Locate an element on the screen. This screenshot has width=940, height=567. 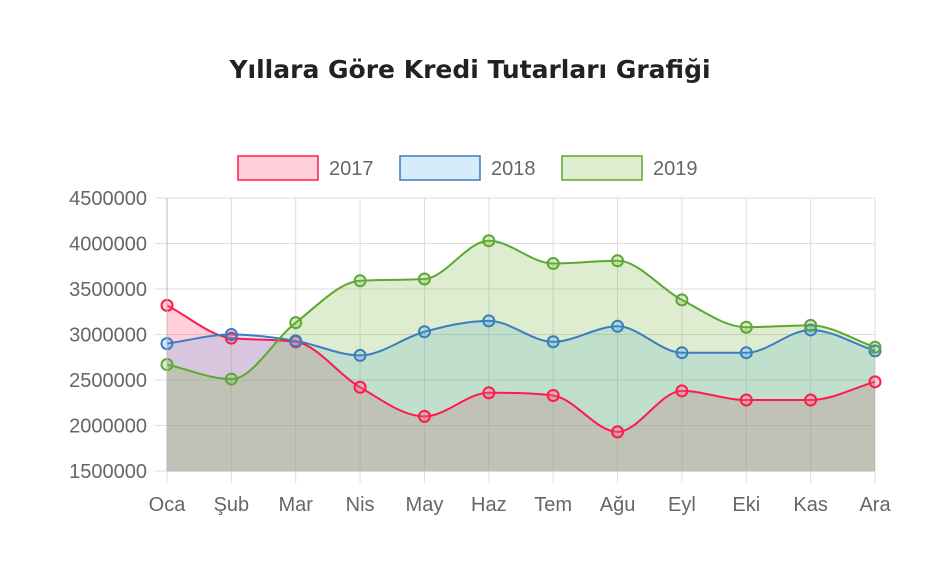
x-tick-label: Mar is located at coordinates (296, 505).